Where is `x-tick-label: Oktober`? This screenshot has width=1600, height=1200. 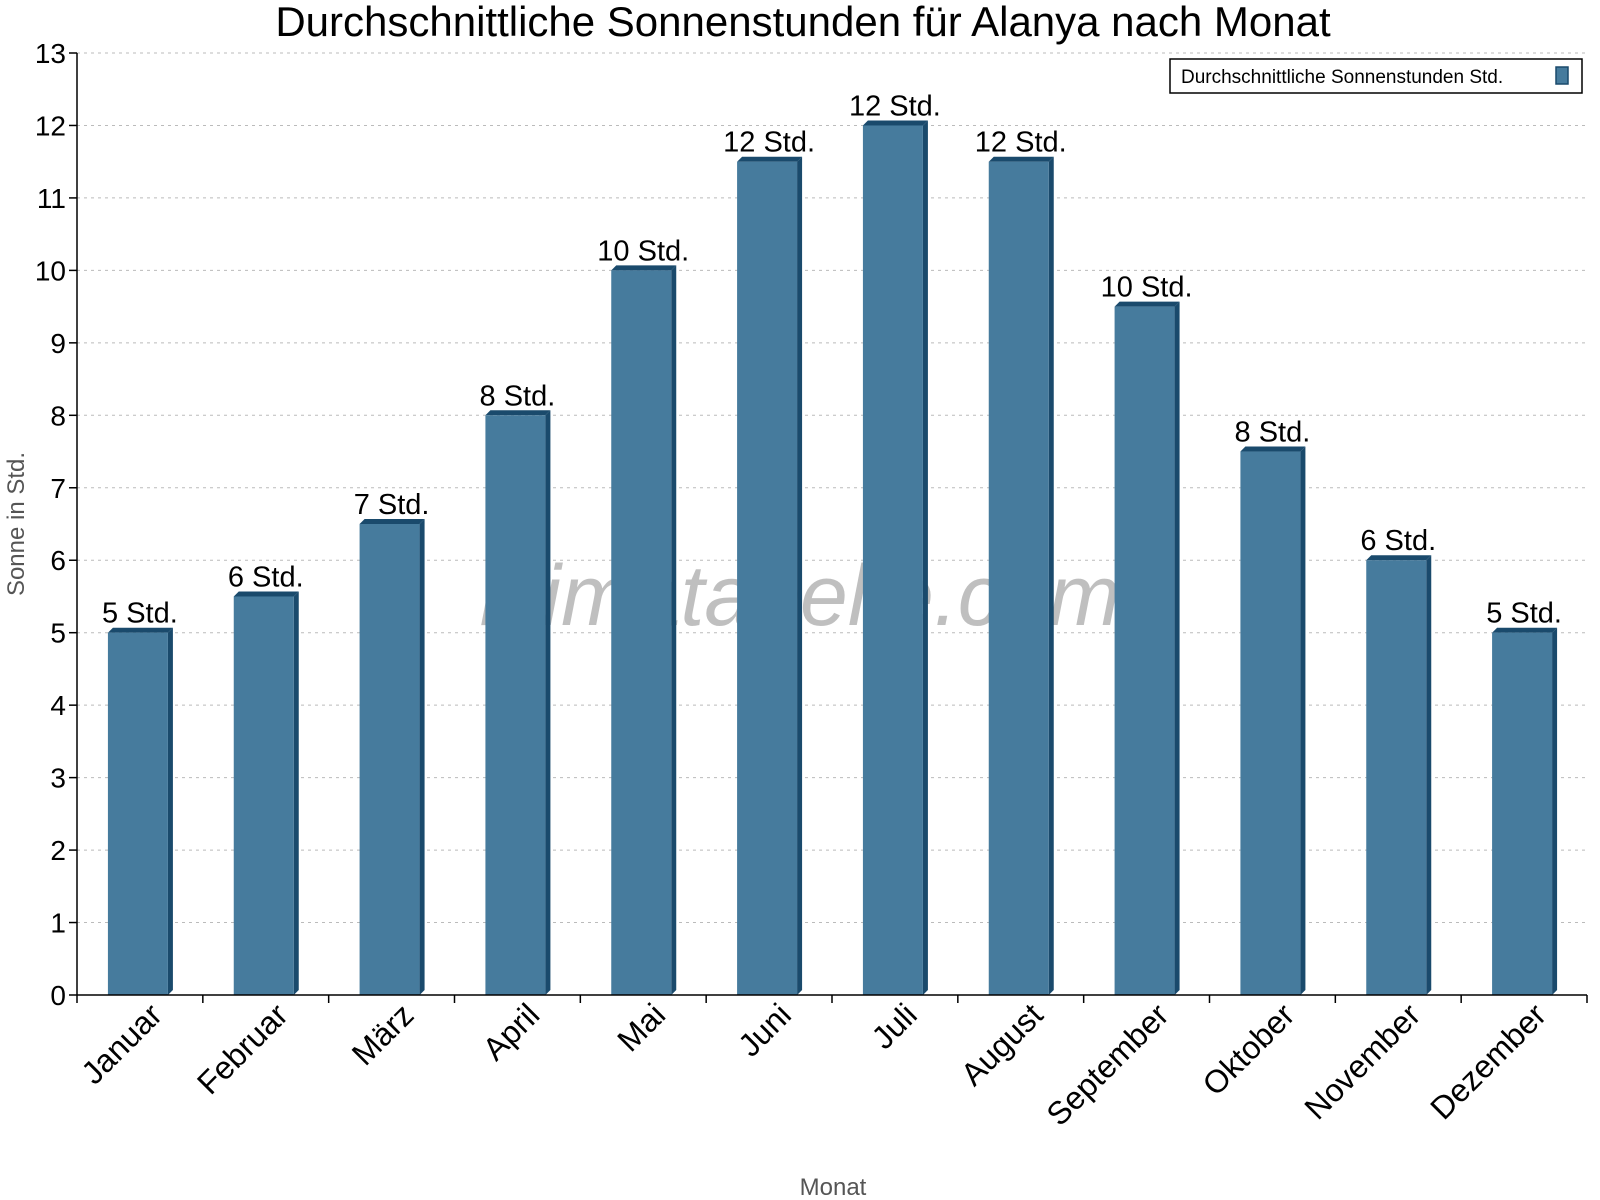 x-tick-label: Oktober is located at coordinates (1248, 1049).